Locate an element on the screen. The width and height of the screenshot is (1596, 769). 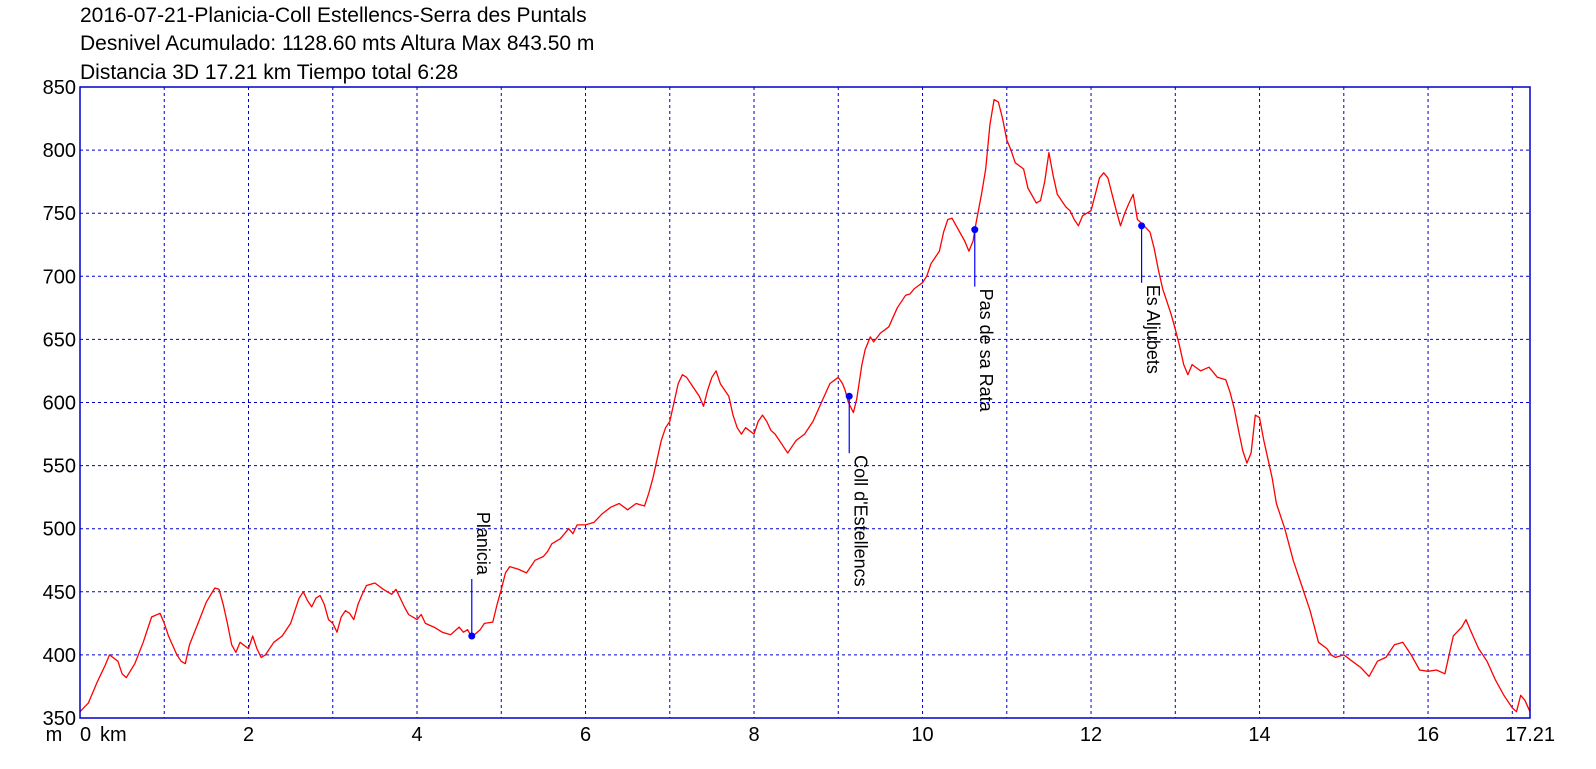
y-tick-label: 850 is located at coordinates (59, 88).